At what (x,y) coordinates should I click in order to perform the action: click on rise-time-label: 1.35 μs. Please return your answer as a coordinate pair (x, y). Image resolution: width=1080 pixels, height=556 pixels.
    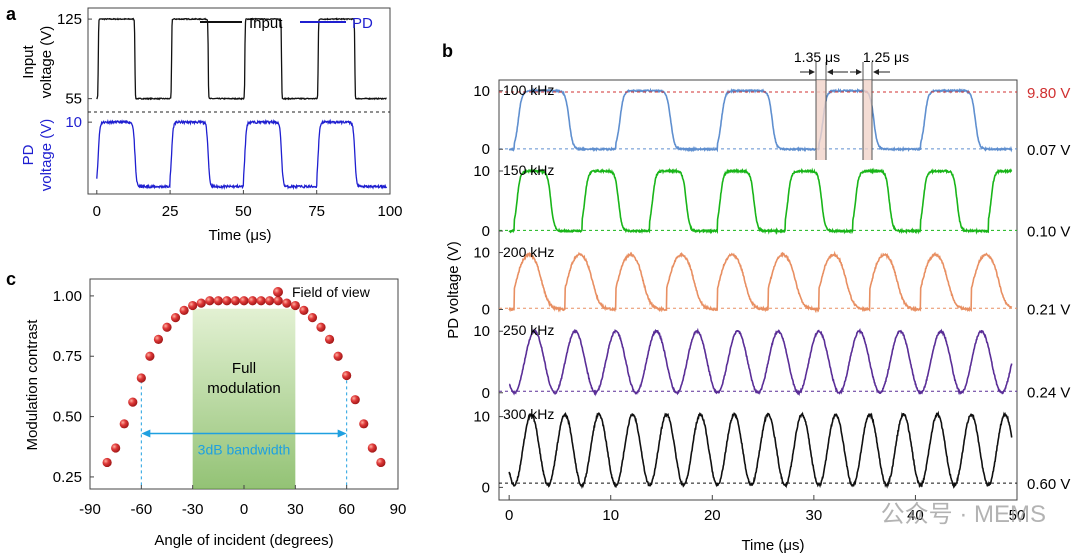
    Looking at the image, I should click on (817, 57).